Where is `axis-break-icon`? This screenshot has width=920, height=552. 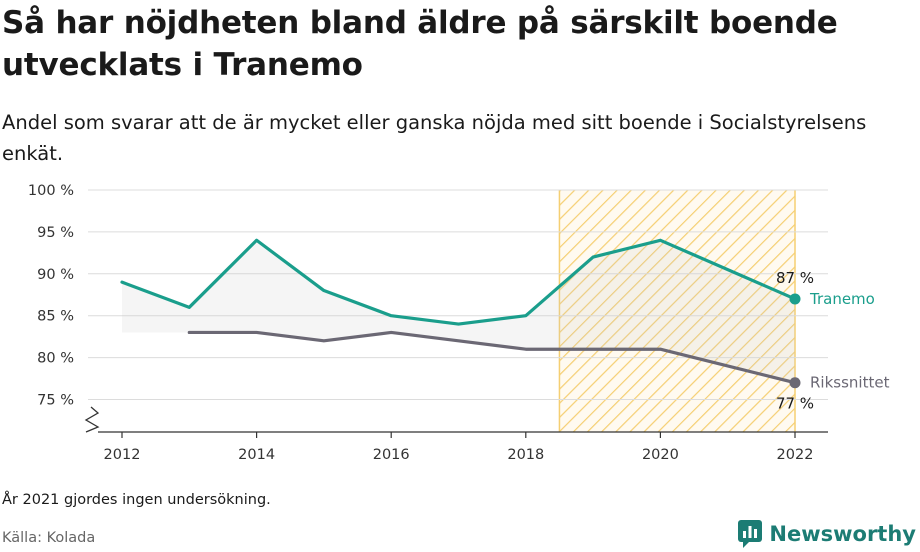
axis-break-icon is located at coordinates (92, 419).